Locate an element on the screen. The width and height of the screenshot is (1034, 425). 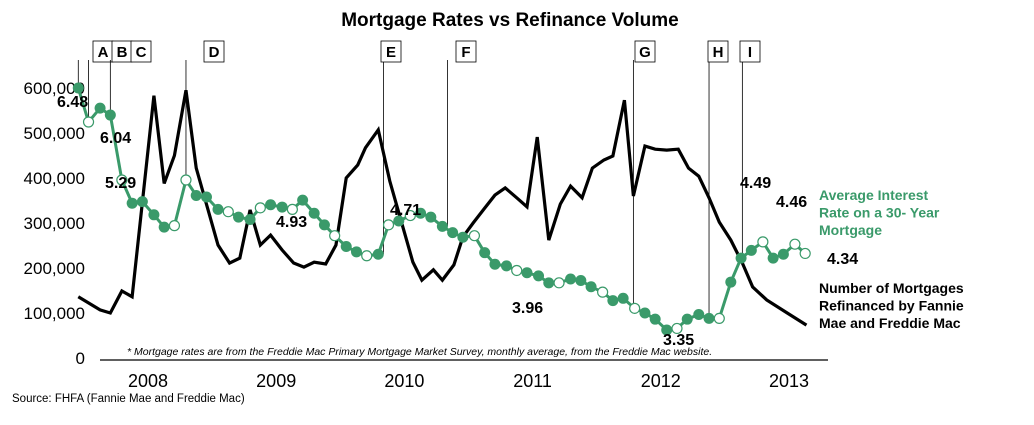
event-marker-a: A is located at coordinates (95, 64).